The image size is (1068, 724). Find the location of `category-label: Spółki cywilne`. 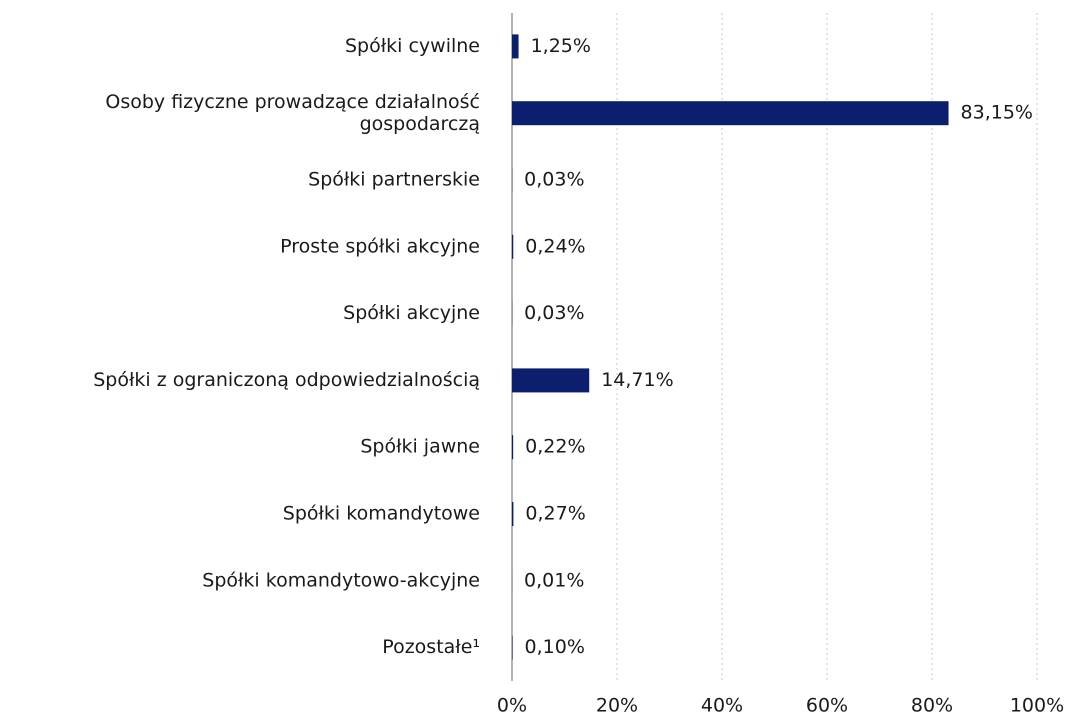

category-label: Spółki cywilne is located at coordinates (412, 46).